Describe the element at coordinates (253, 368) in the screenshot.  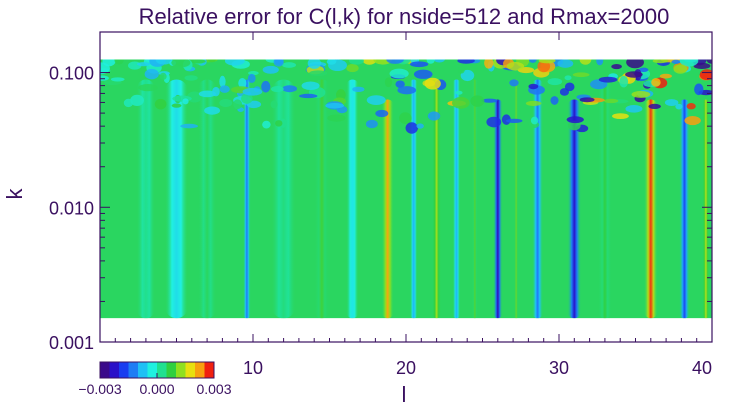
I see `x-tick-label: 10` at that location.